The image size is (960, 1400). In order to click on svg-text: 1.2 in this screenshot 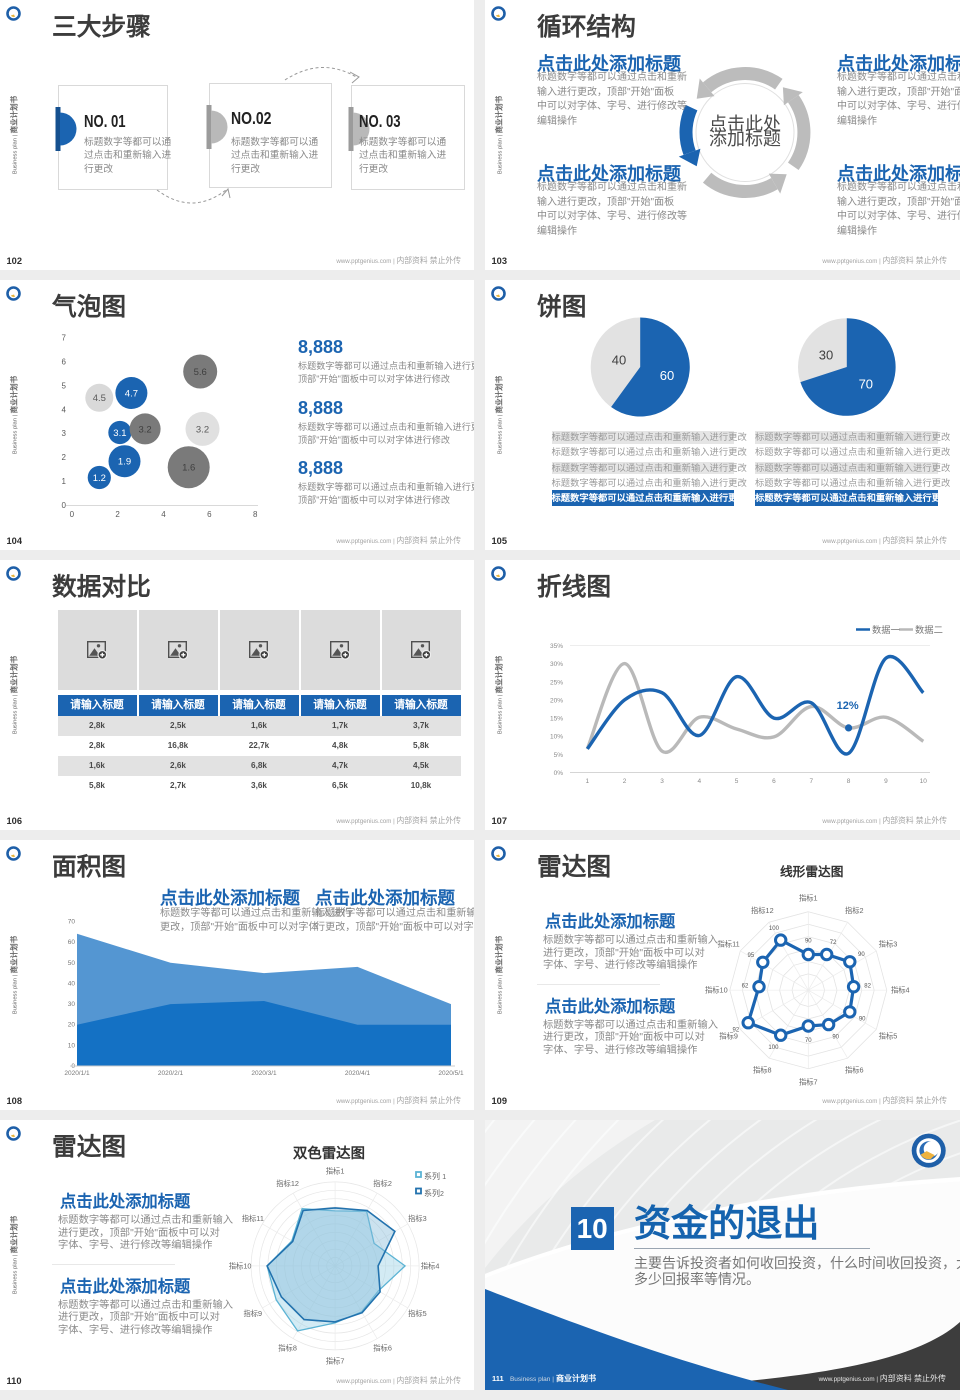, I will do `click(99, 478)`.